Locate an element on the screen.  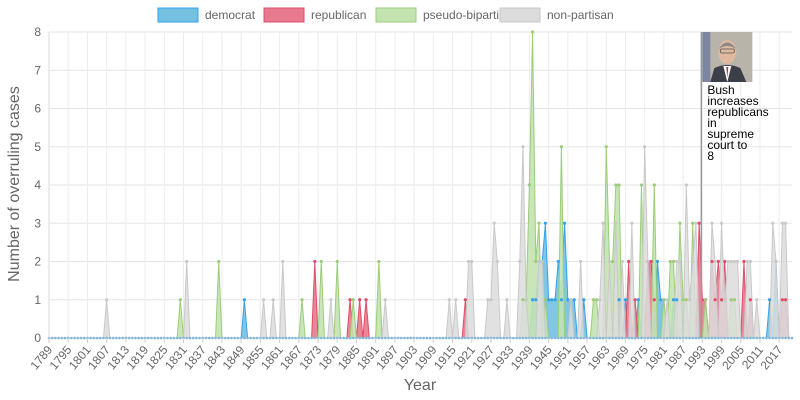
x-tick-label: 2017 is located at coordinates (772, 358).